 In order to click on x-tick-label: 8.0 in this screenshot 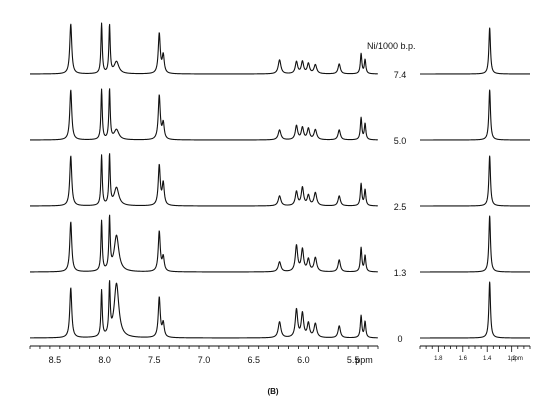, I will do `click(104, 360)`.